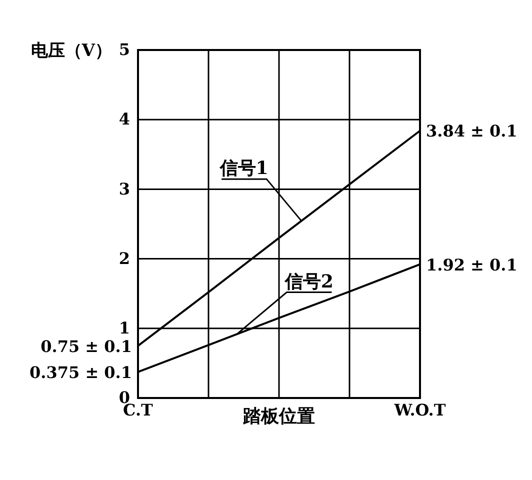 This screenshot has width=532, height=480. Describe the element at coordinates (124, 50) in the screenshot. I see `y-tick-label: 5` at that location.